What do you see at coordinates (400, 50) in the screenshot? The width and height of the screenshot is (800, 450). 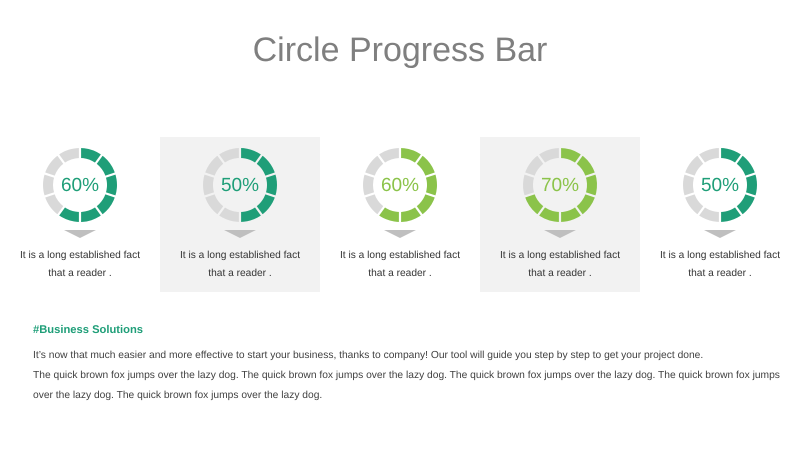 I see `text: Circle Progress Bar` at bounding box center [400, 50].